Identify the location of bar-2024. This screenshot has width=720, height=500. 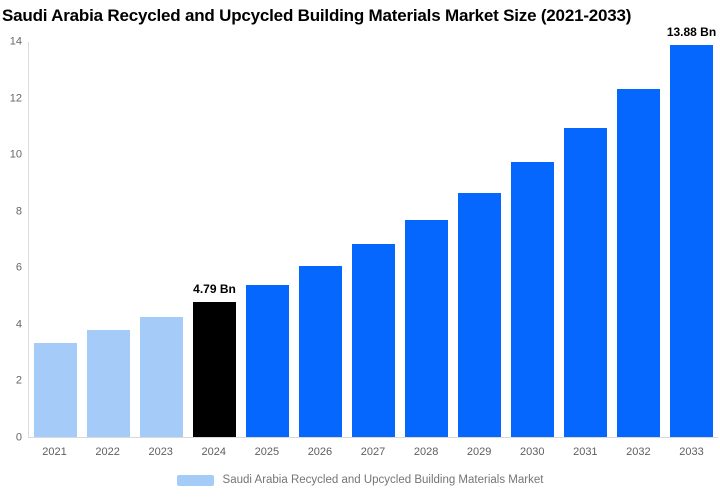
(214, 369).